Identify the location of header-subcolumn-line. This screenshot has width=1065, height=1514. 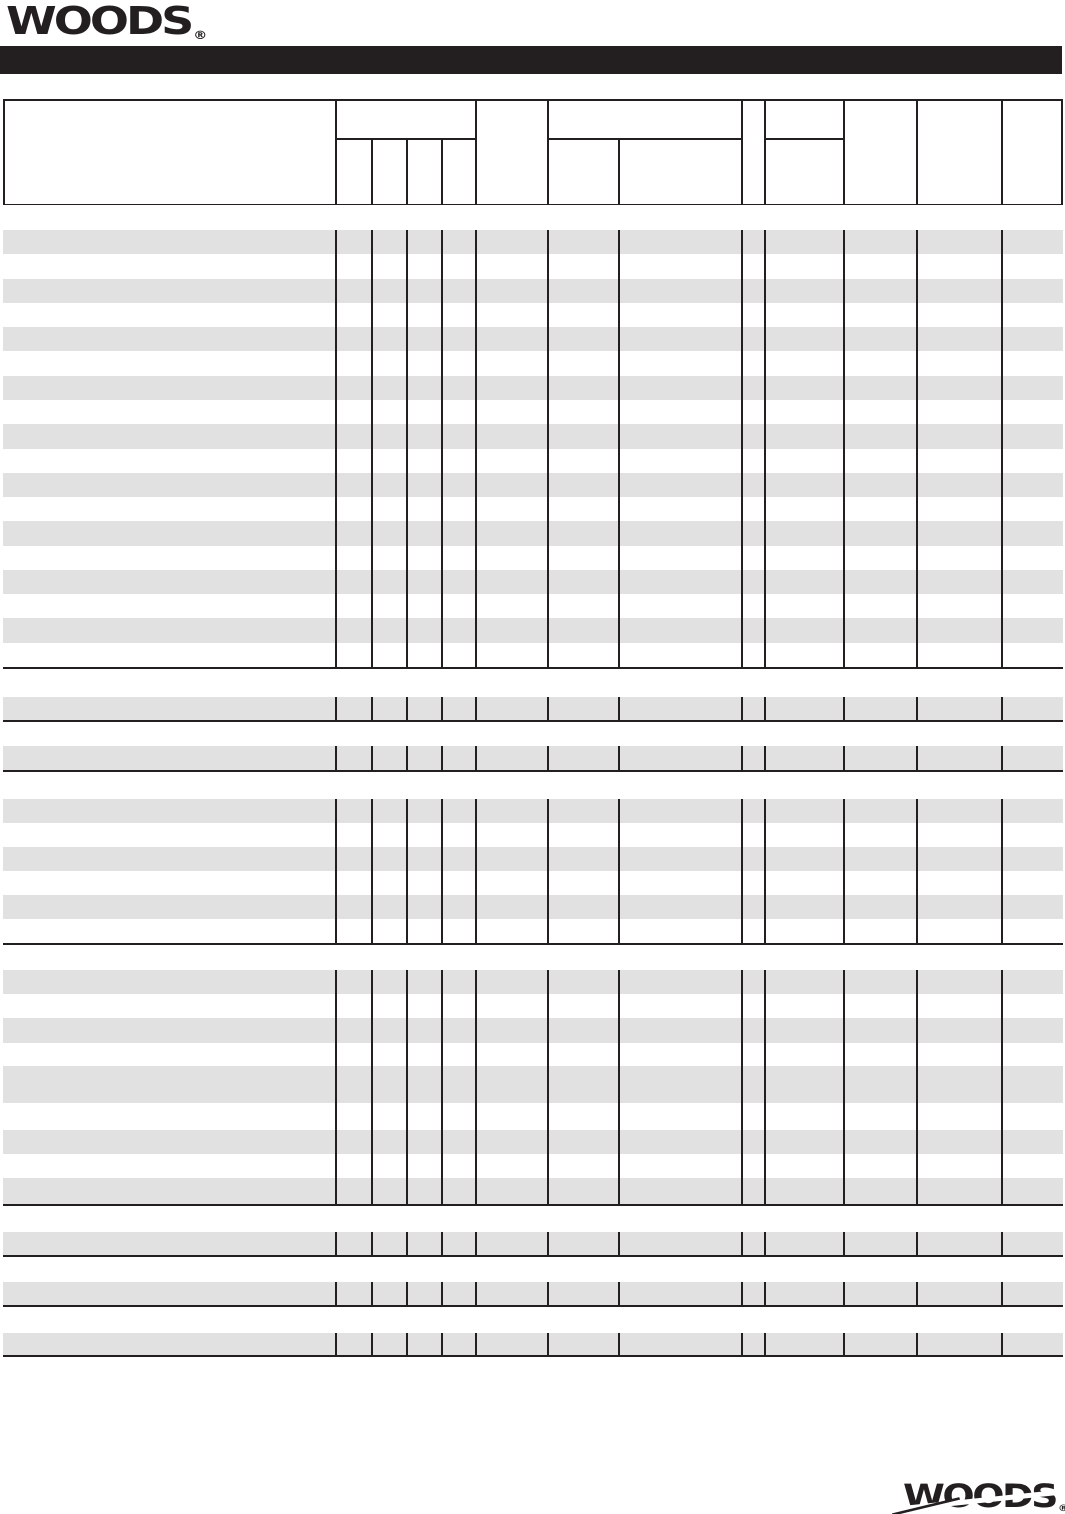
(372, 172).